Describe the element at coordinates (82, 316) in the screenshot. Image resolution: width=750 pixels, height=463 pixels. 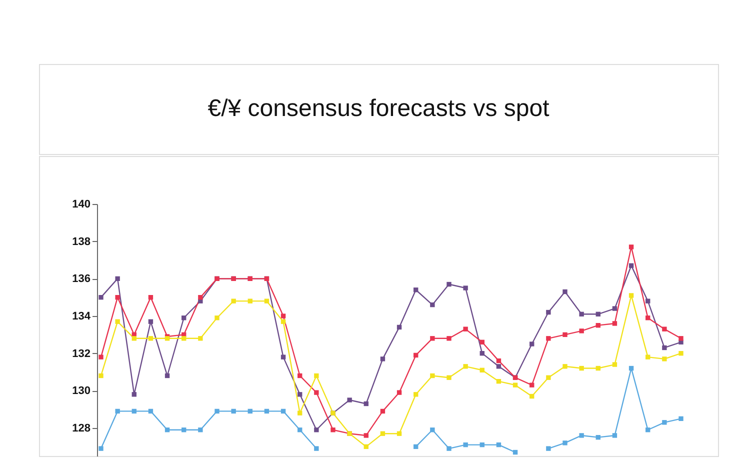
I see `y-tick-label: 134` at that location.